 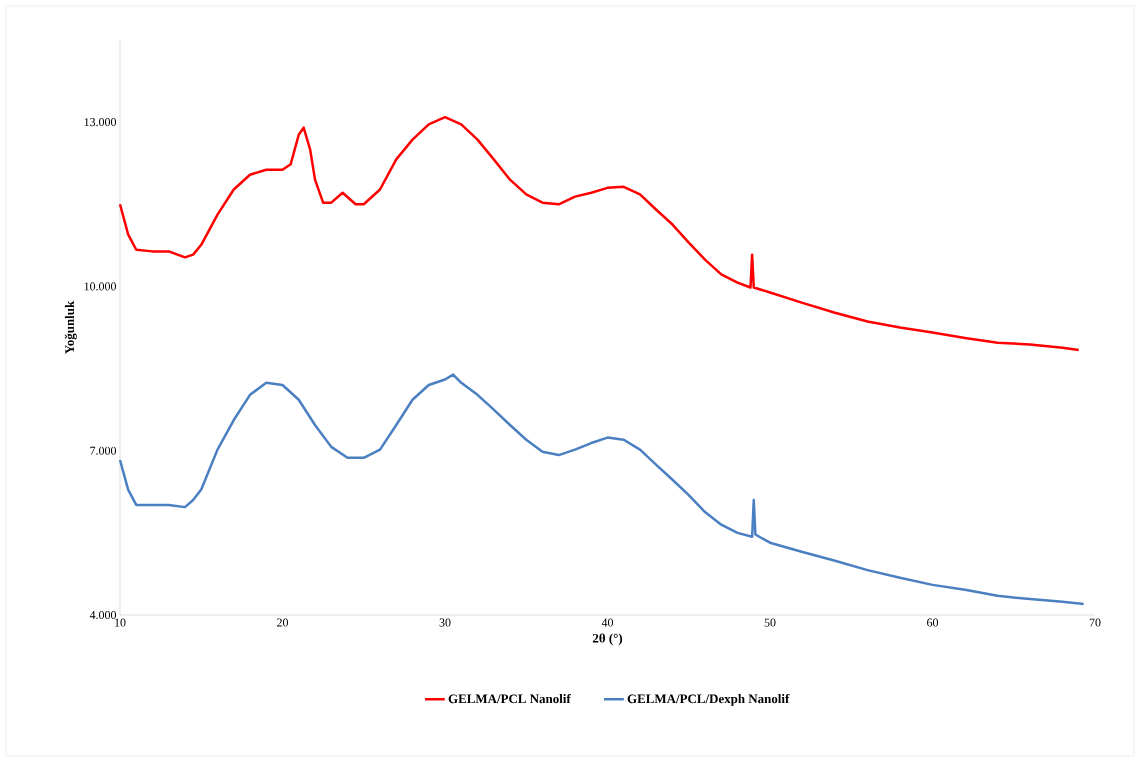 I want to click on y-axis-title: Yoğunluk, so click(x=70, y=327).